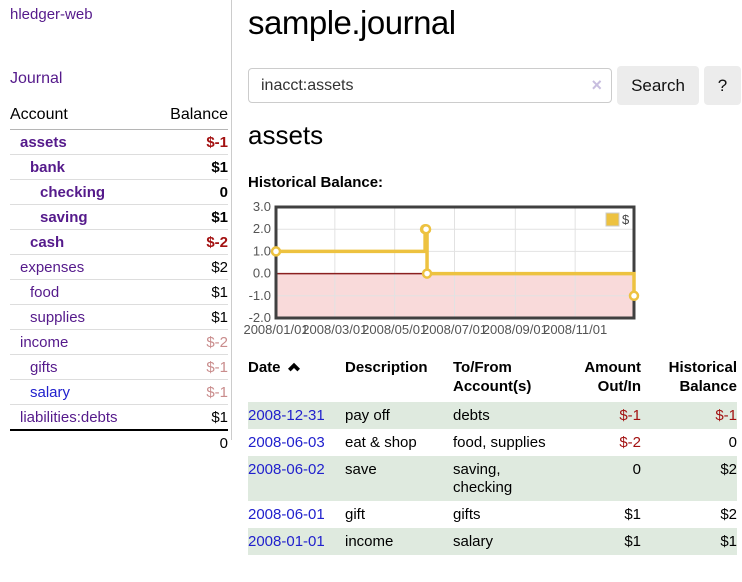 This screenshot has height=582, width=742. What do you see at coordinates (596, 85) in the screenshot?
I see `clear-search-icon: ×` at bounding box center [596, 85].